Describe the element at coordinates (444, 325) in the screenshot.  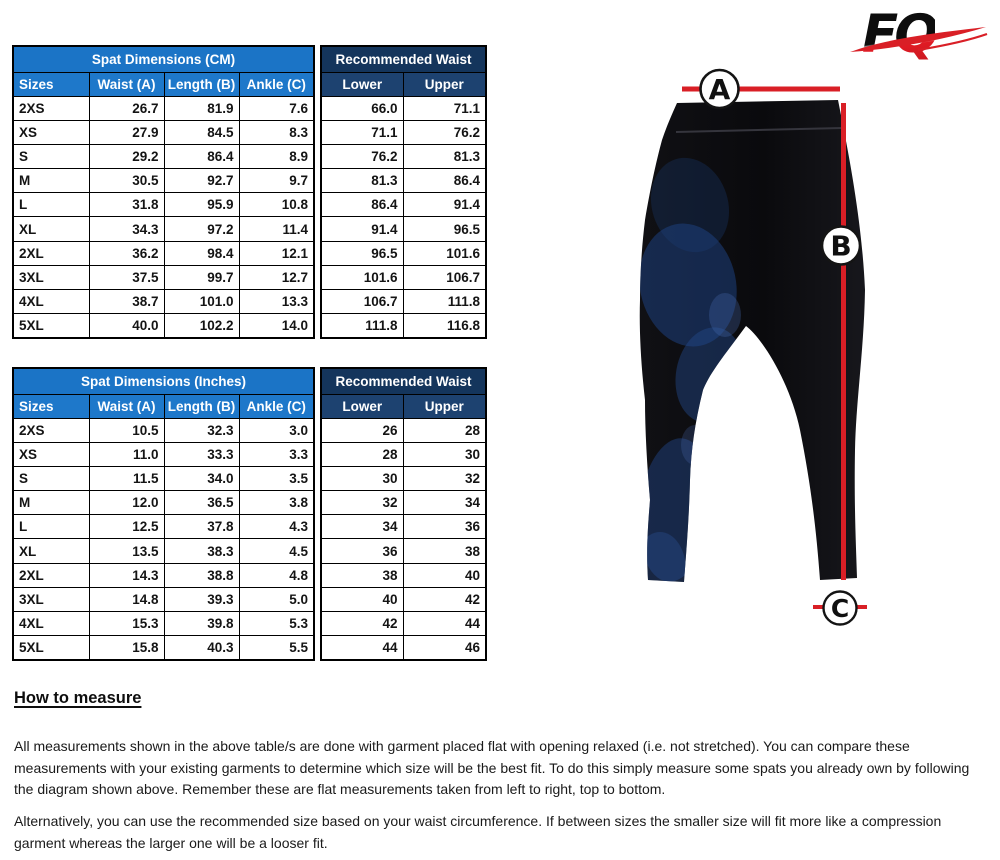
I see `table-cell: 116.8` at that location.